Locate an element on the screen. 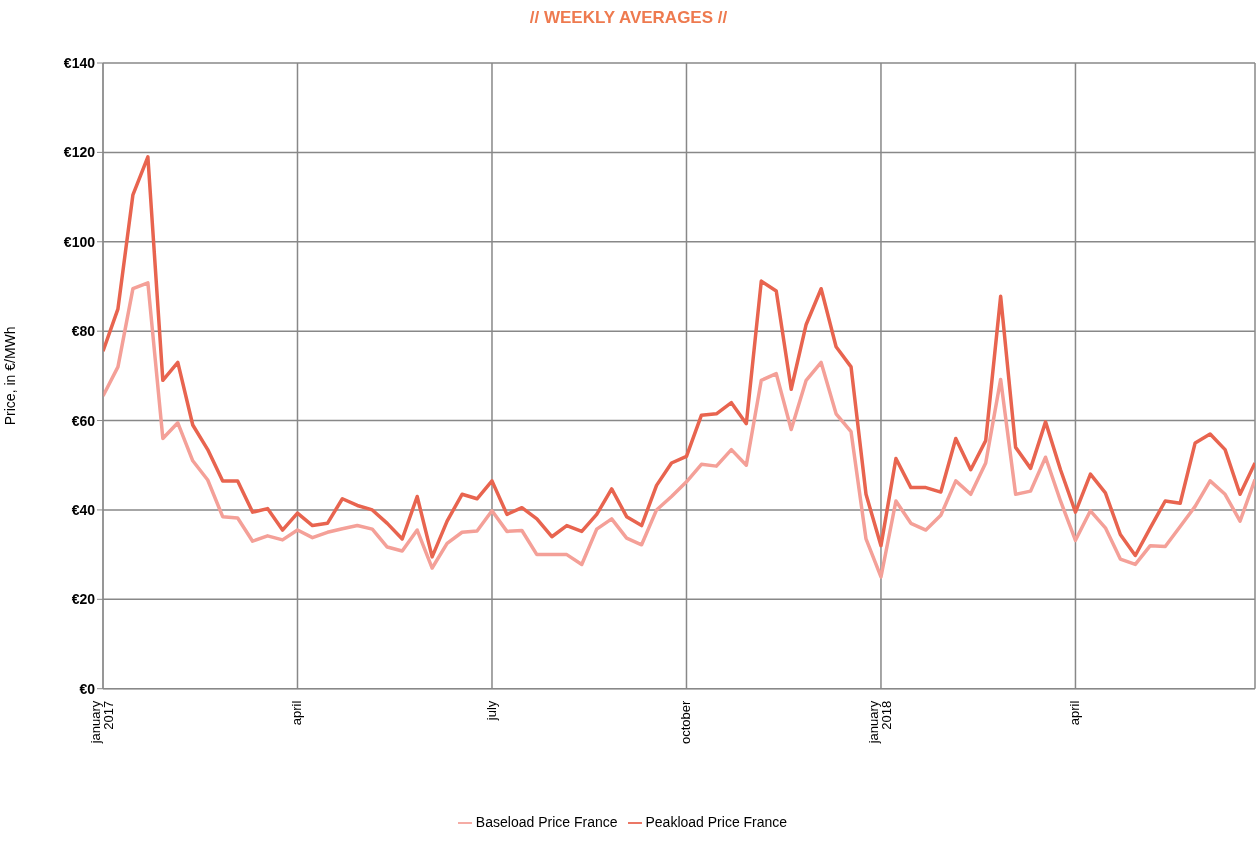  y-tick-label: €60 is located at coordinates (83, 420).